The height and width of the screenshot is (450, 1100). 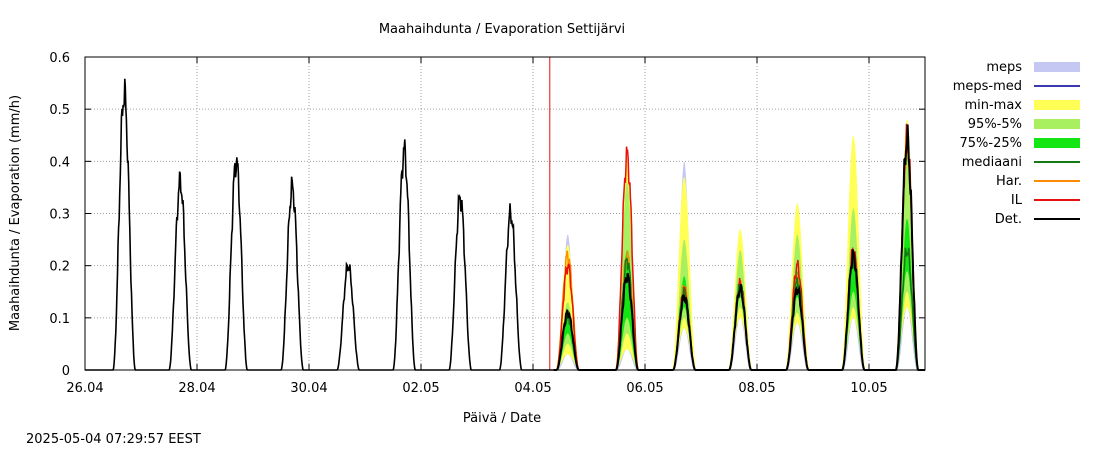 What do you see at coordinates (502, 29) in the screenshot?
I see `chart-title: Maahaihdunta / Evaporation Settijärvi` at bounding box center [502, 29].